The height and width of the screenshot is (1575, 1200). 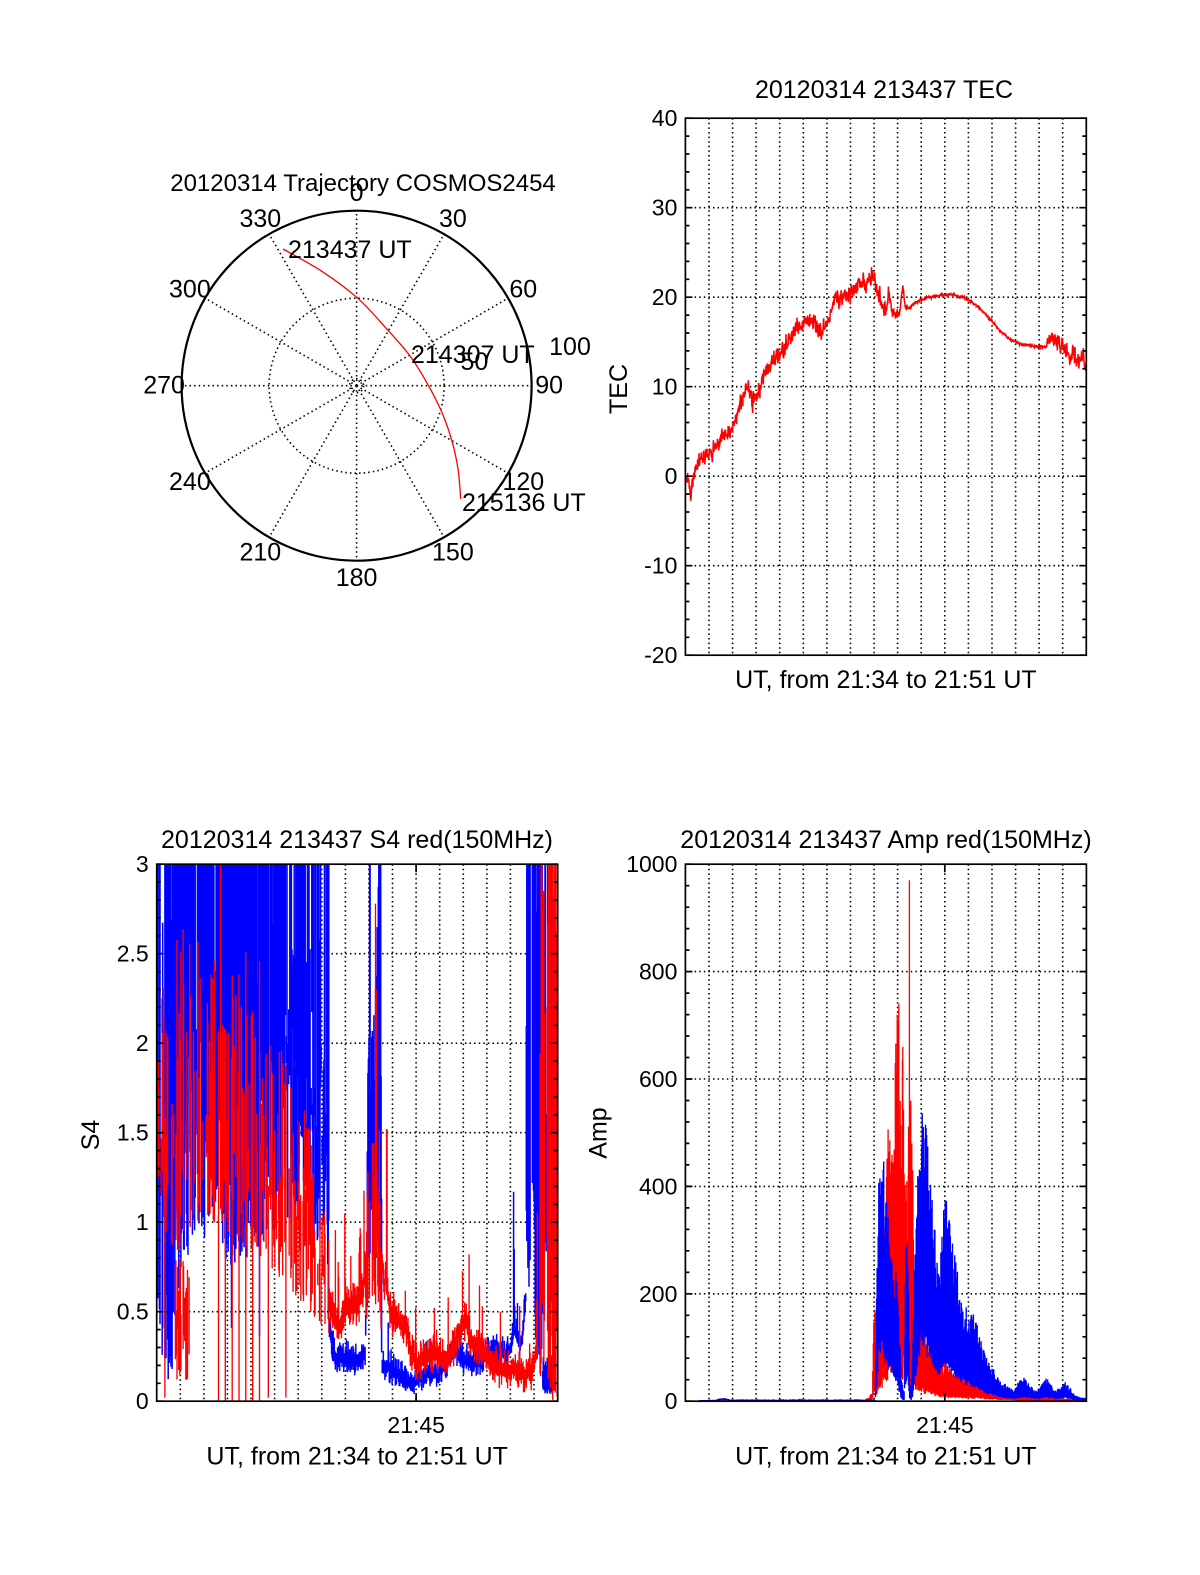 I want to click on svg-text: 270, so click(x=164, y=386).